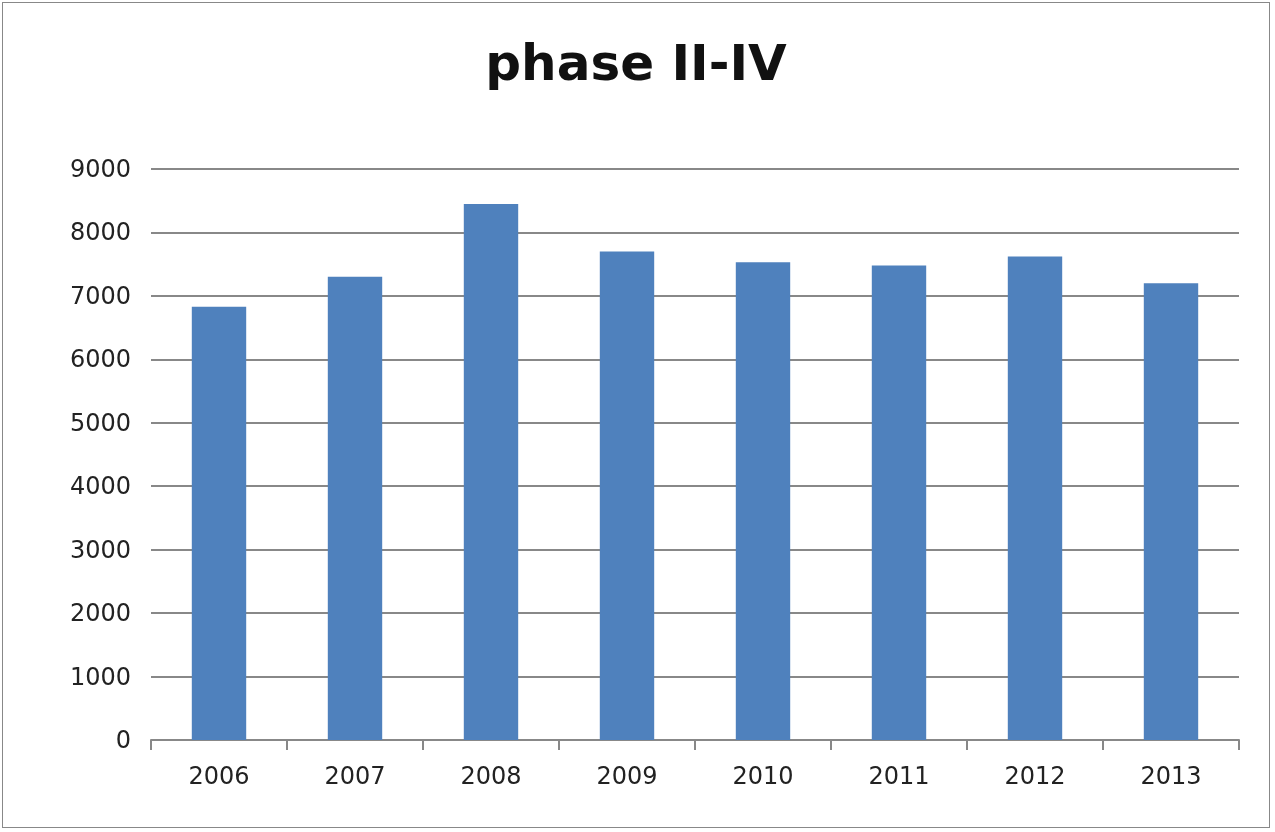 The height and width of the screenshot is (832, 1275). What do you see at coordinates (100, 613) in the screenshot?
I see `y-tick-label: 2000` at bounding box center [100, 613].